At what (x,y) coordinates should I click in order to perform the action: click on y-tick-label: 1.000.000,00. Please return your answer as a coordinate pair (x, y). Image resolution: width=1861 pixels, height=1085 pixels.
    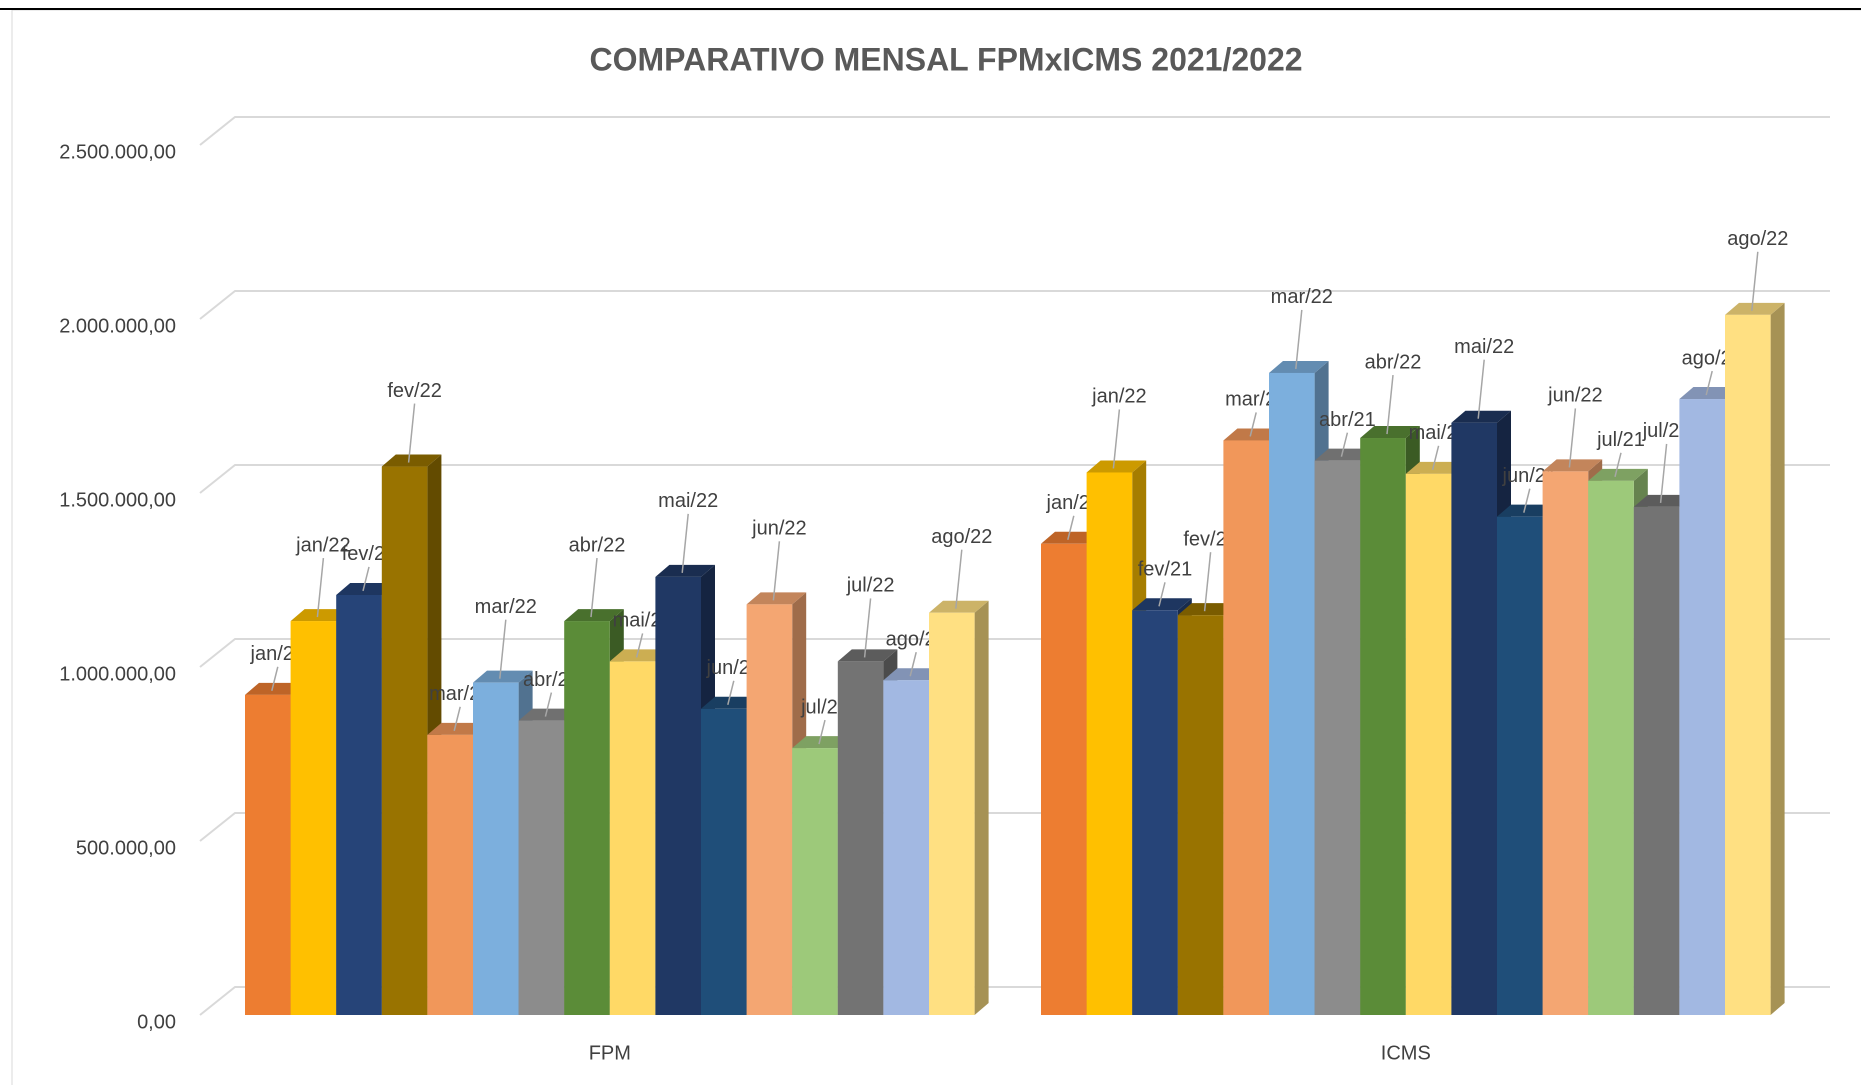
    Looking at the image, I should click on (117, 674).